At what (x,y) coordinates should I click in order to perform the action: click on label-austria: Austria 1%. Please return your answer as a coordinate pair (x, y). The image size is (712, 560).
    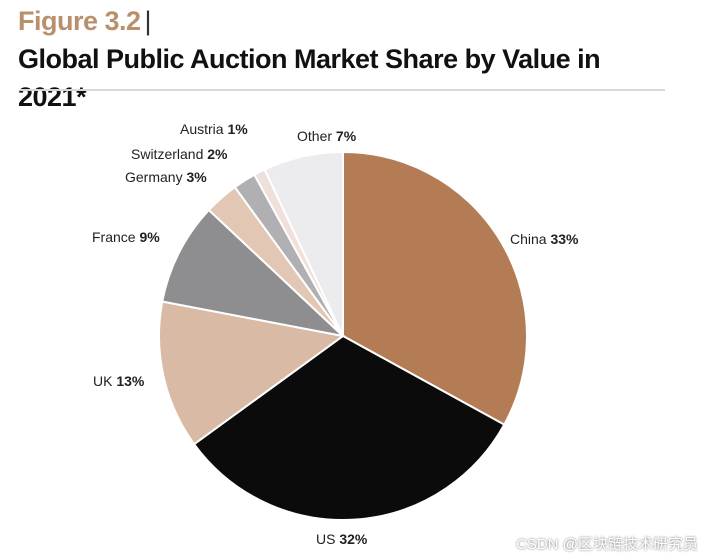
    Looking at the image, I should click on (214, 129).